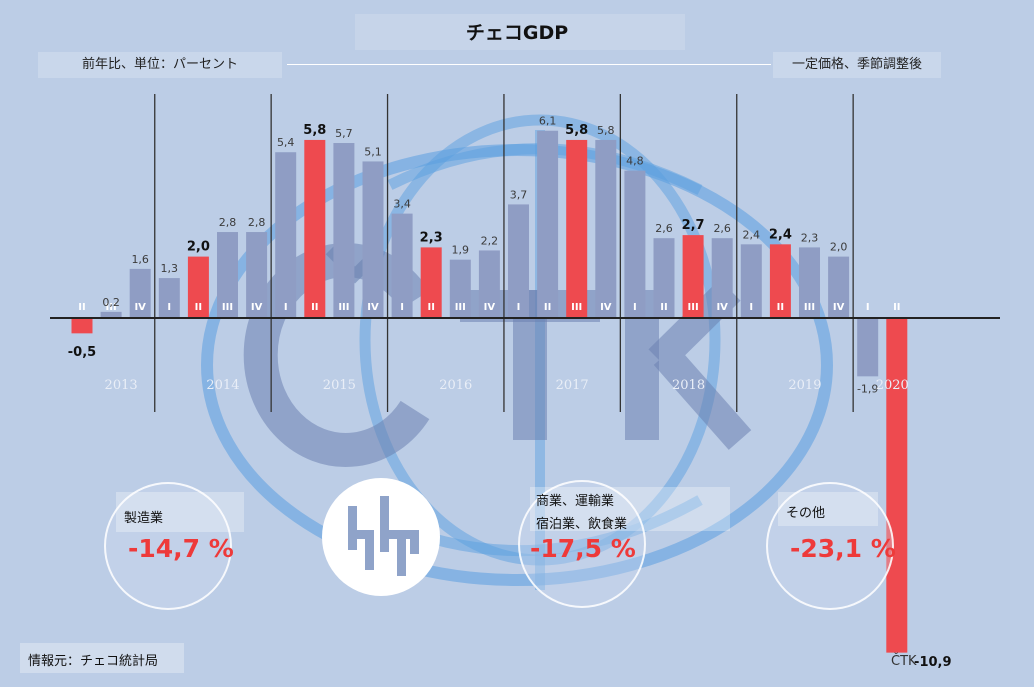 The width and height of the screenshot is (1034, 687). I want to click on bar-2015-III, so click(344, 230).